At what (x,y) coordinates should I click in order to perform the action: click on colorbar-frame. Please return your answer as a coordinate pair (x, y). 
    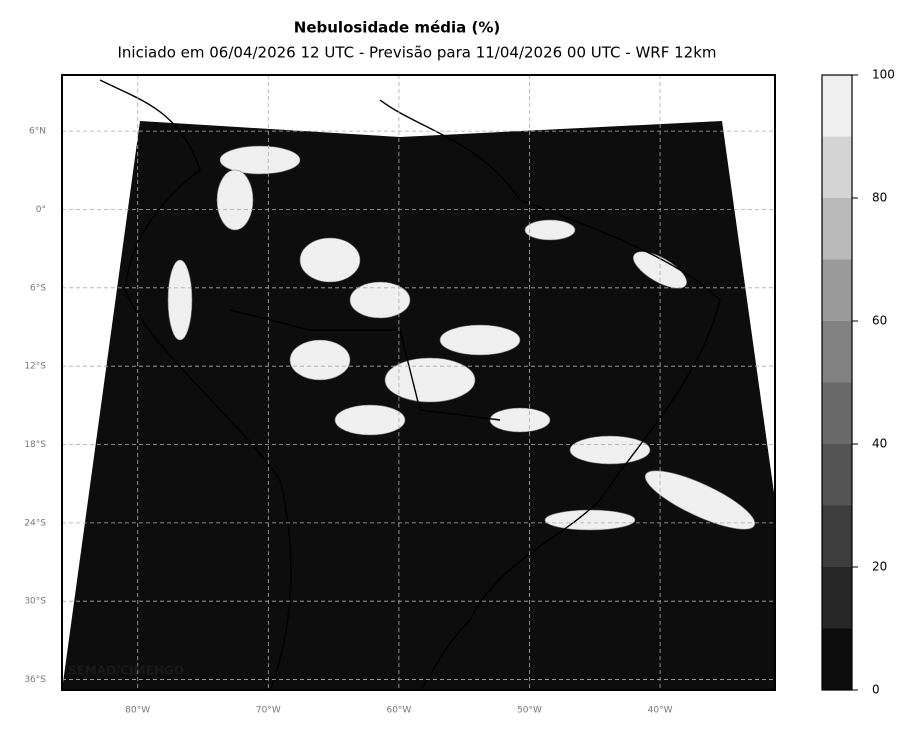
    Looking at the image, I should click on (837, 382).